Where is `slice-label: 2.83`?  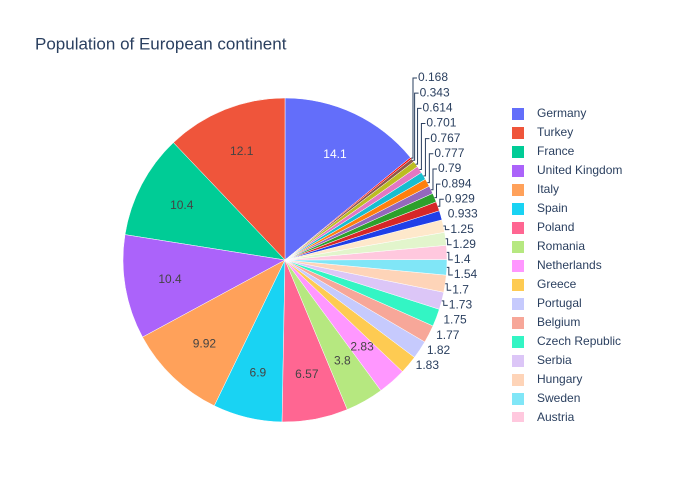 slice-label: 2.83 is located at coordinates (362, 347).